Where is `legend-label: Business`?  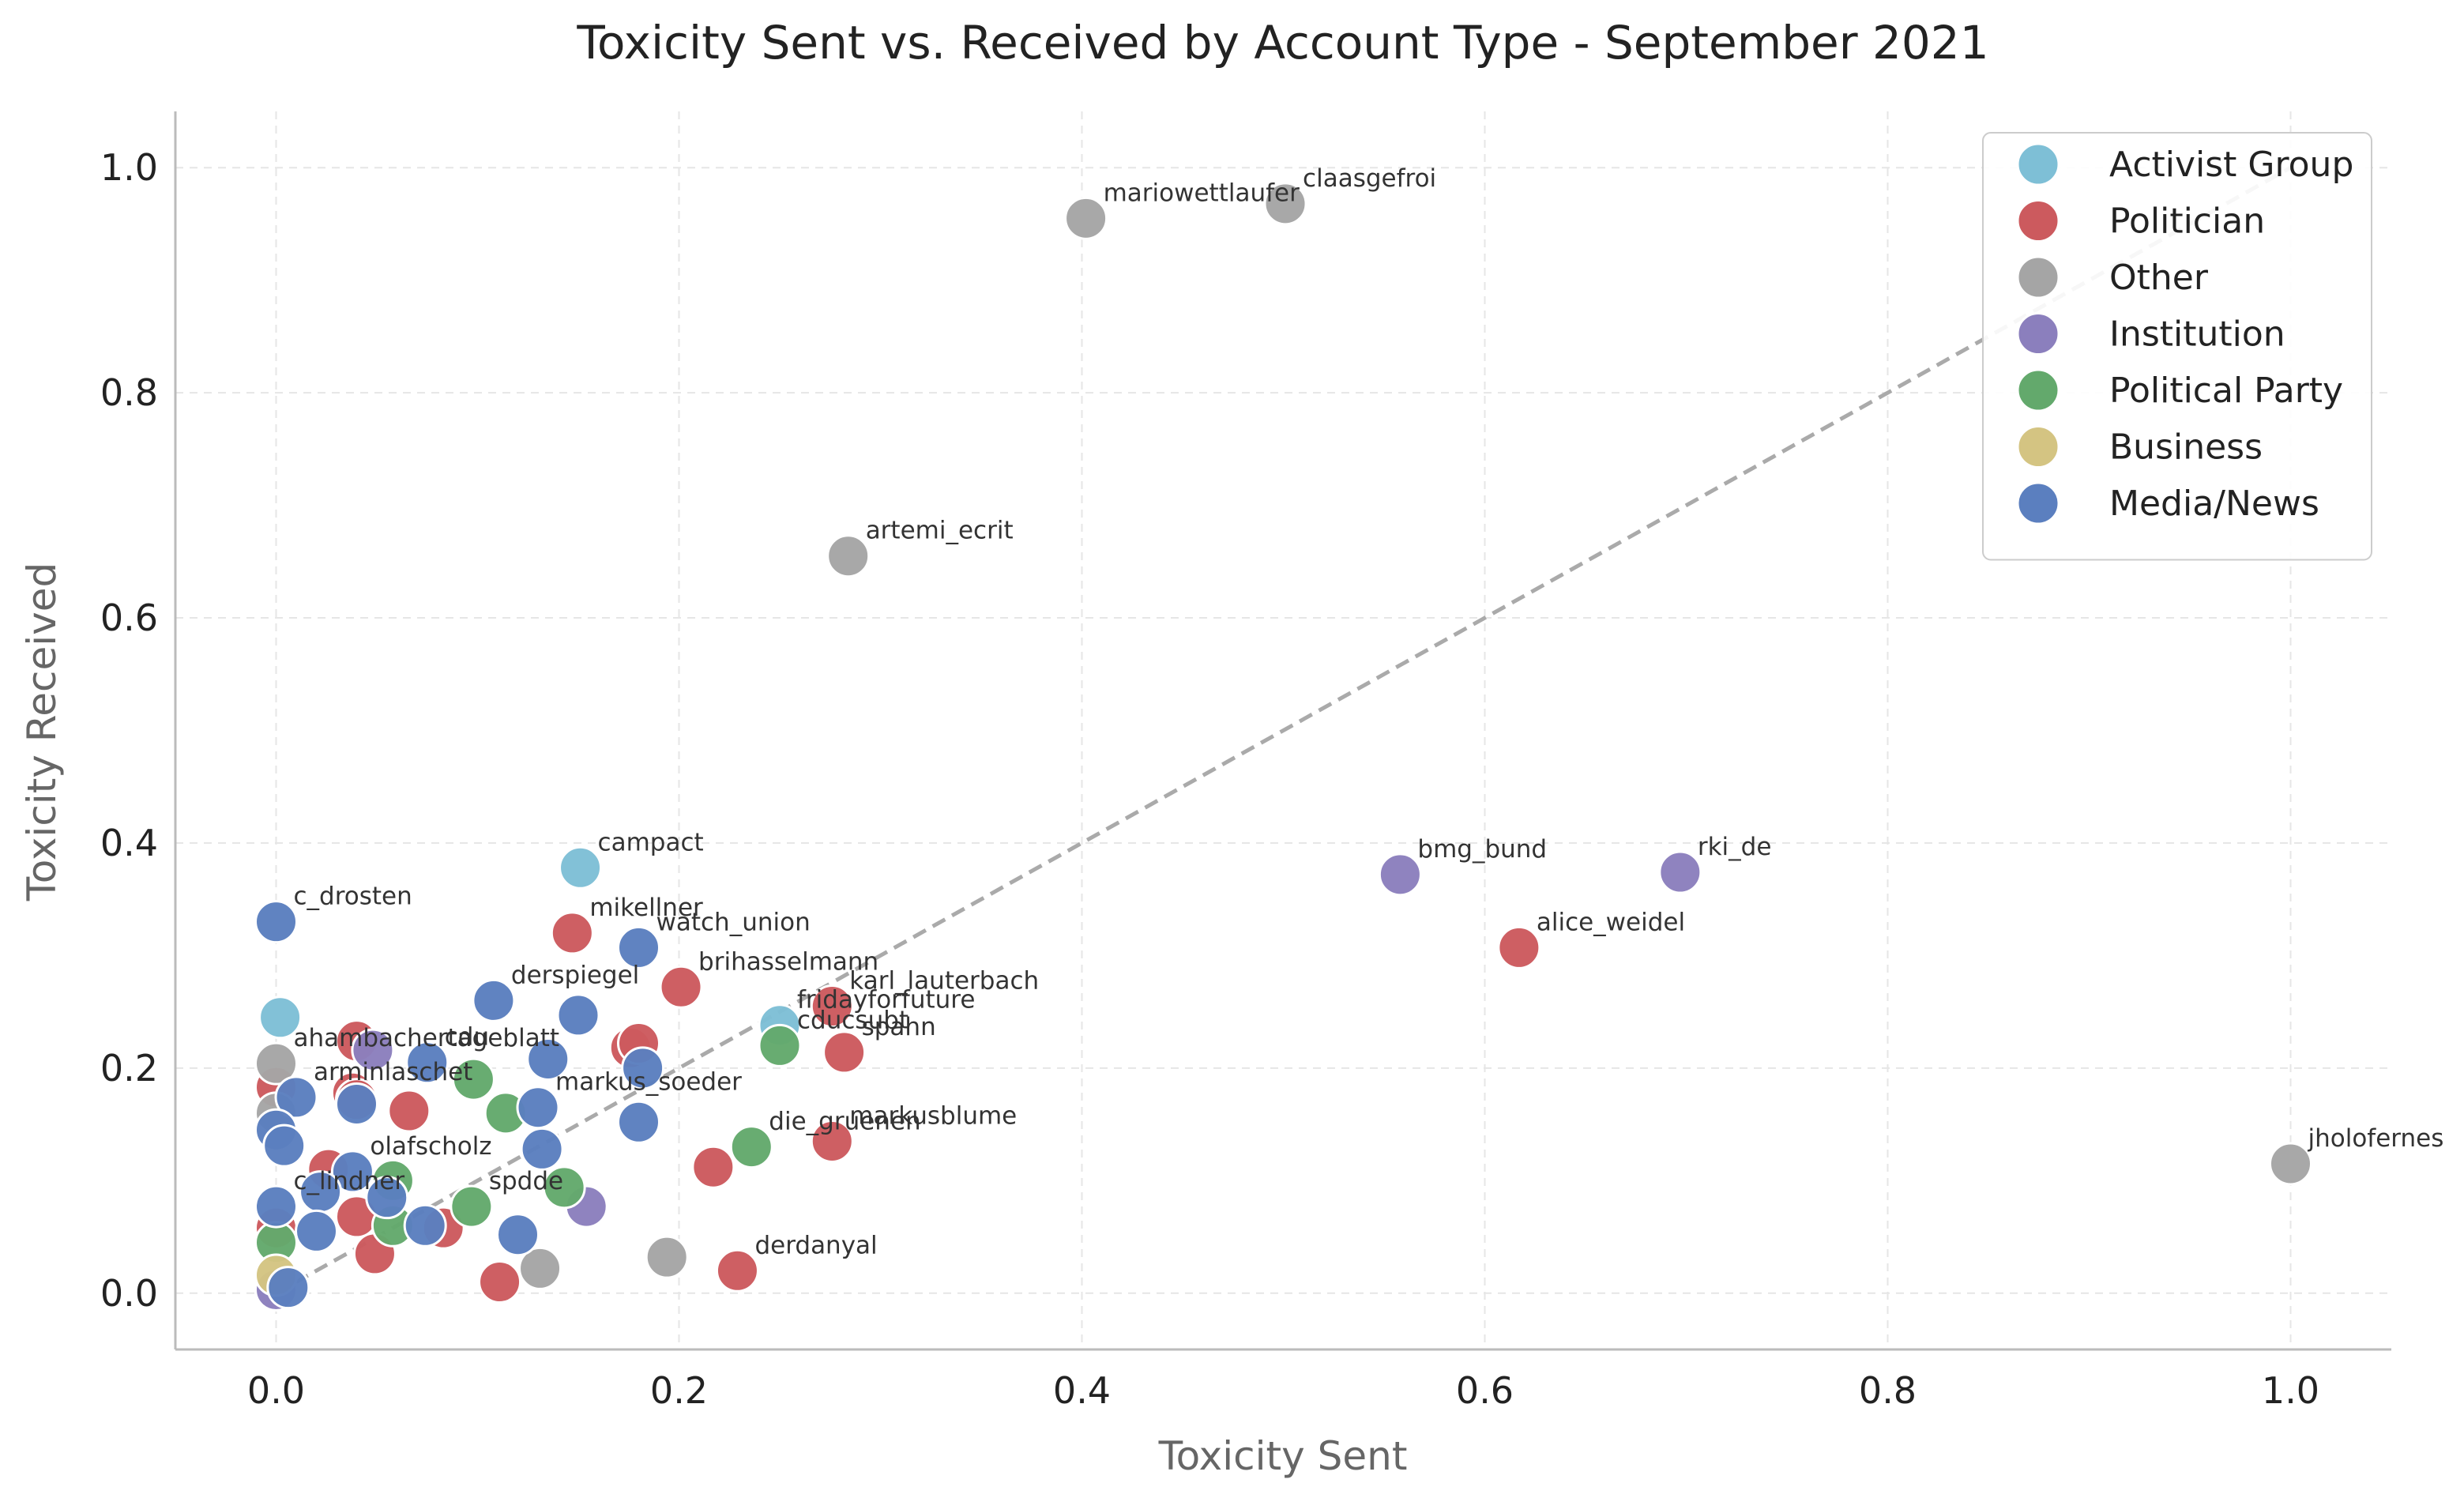
legend-label: Business is located at coordinates (2186, 447).